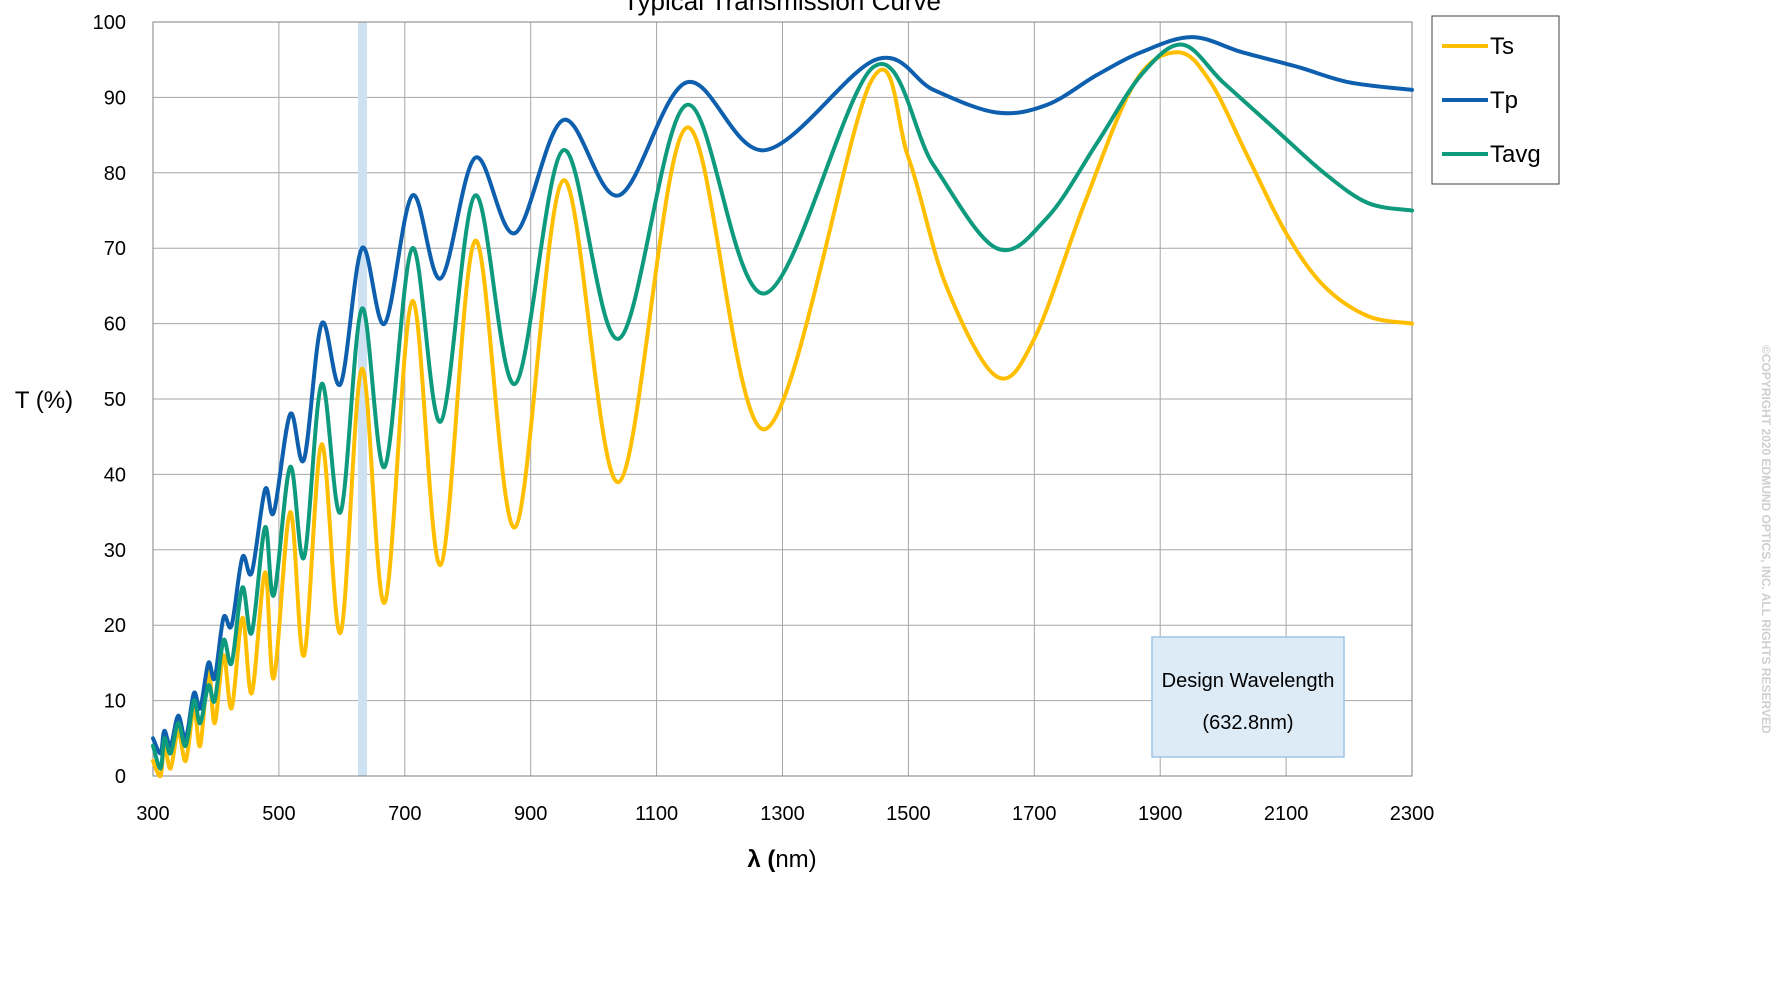  Describe the element at coordinates (1248, 681) in the screenshot. I see `annotation-line1: Design Wavelength` at that location.